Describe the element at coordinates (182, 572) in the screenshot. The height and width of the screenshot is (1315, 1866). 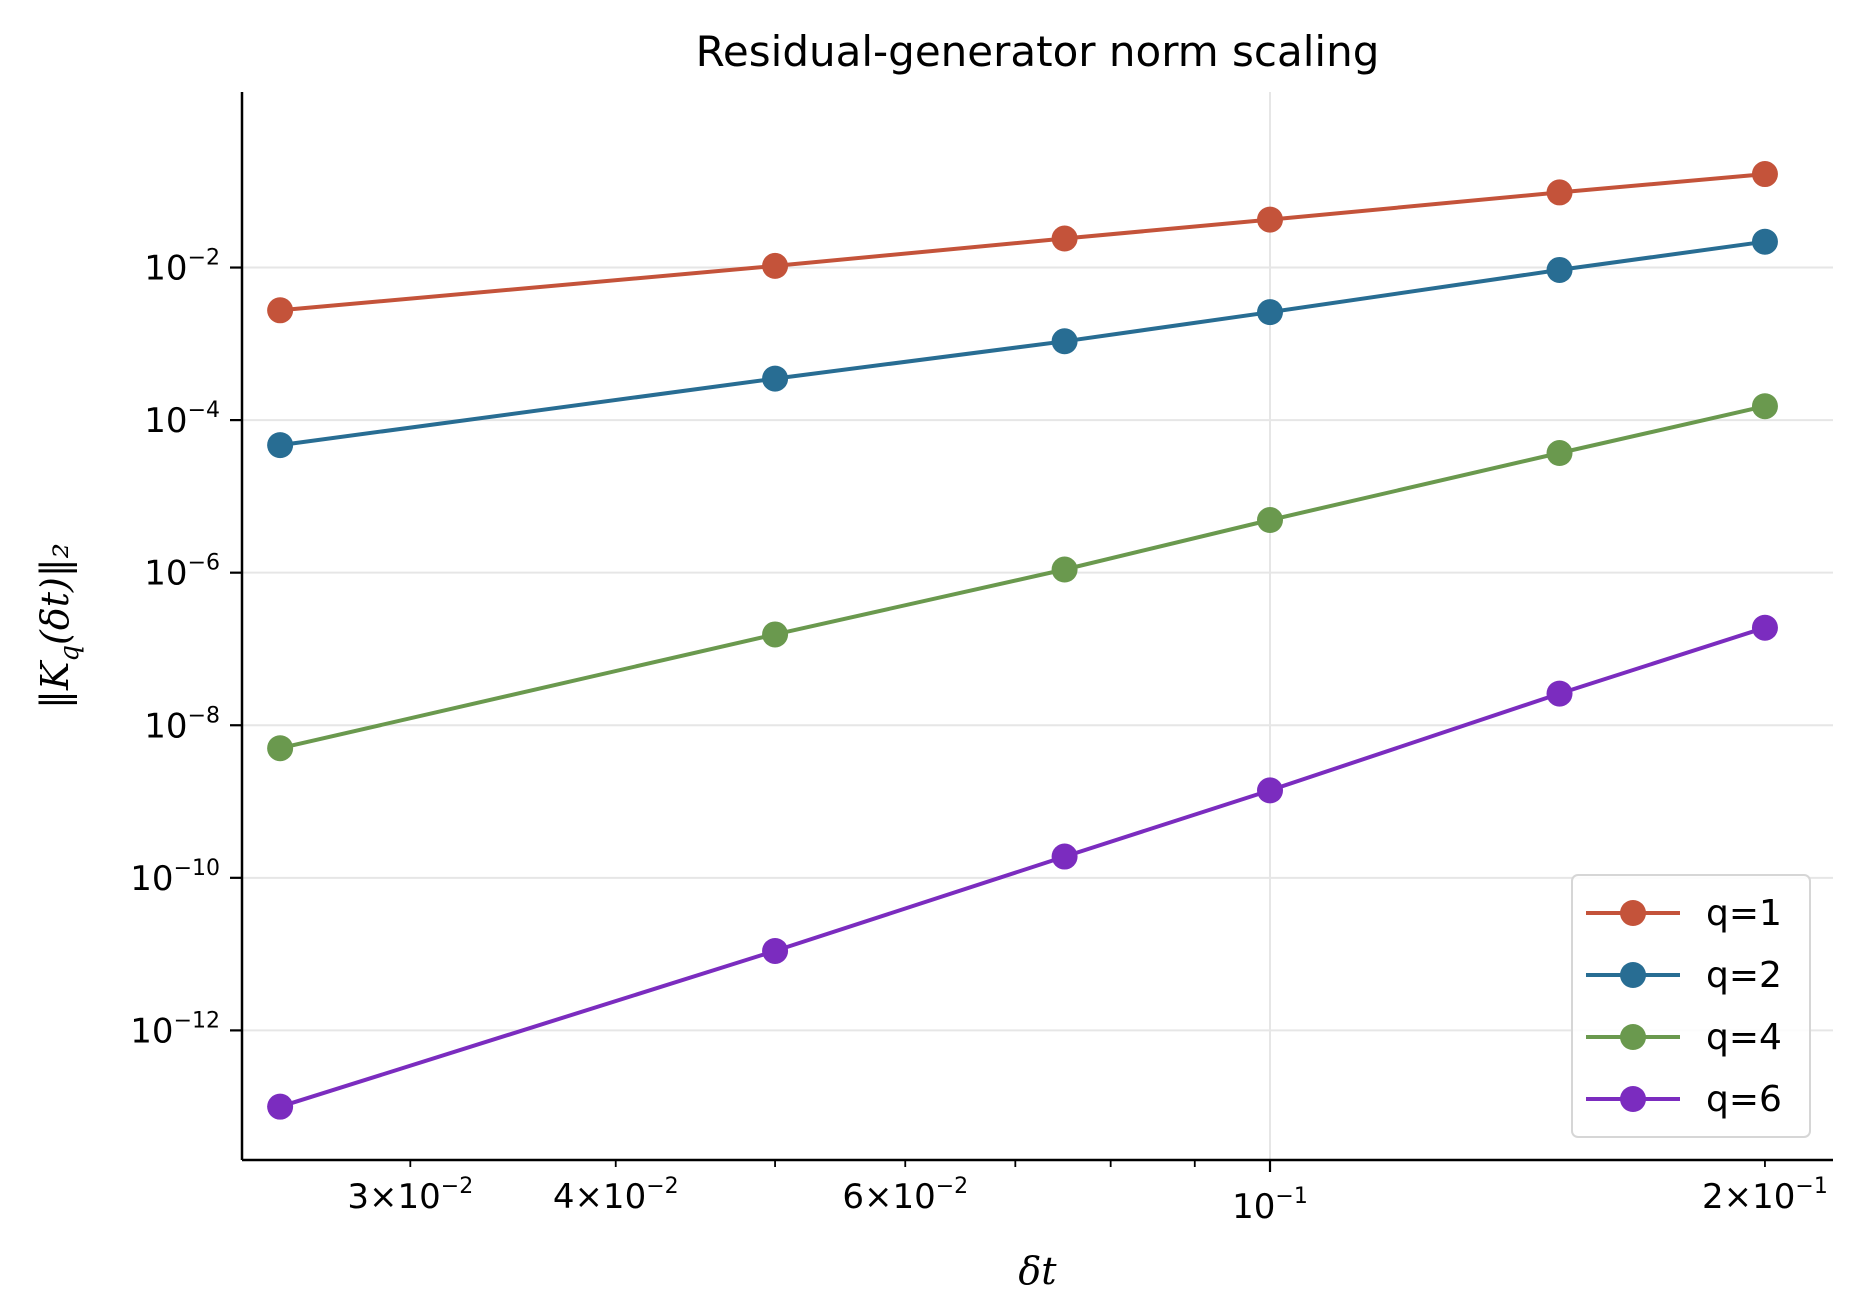
I see `y-tick-label: 10⁻⁶` at that location.